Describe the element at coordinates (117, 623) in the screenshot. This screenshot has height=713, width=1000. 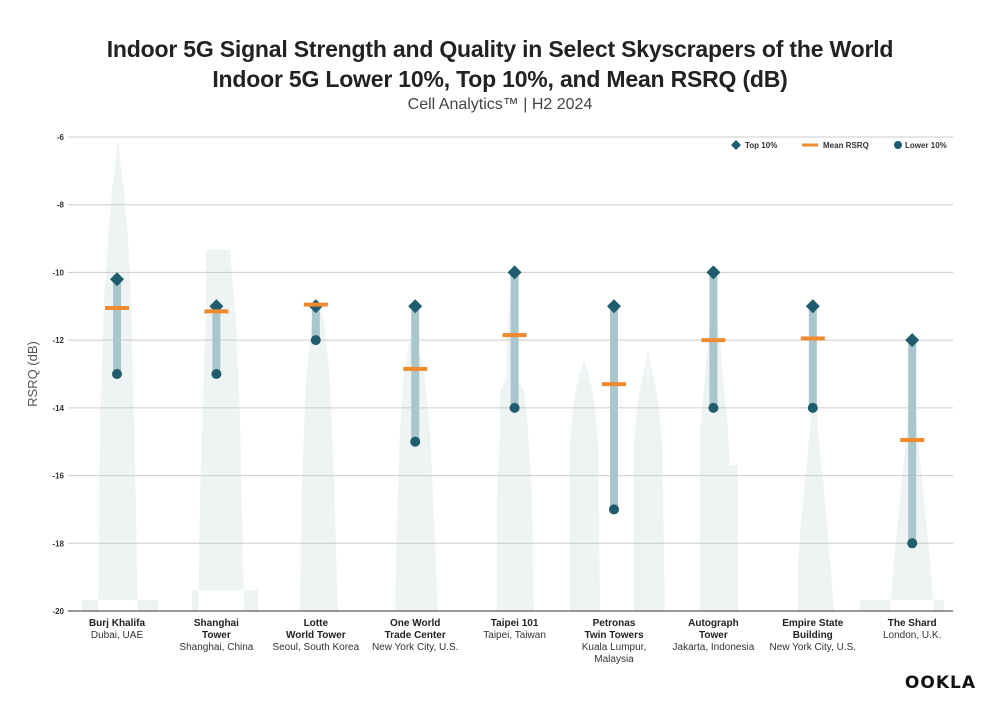
I see `category-name: Burj Khalifa` at that location.